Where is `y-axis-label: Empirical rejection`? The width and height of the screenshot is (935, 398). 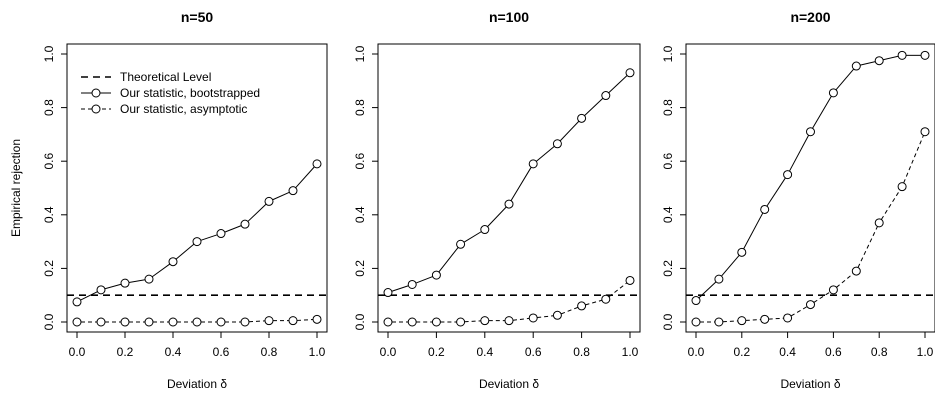 y-axis-label: Empirical rejection is located at coordinates (16, 188).